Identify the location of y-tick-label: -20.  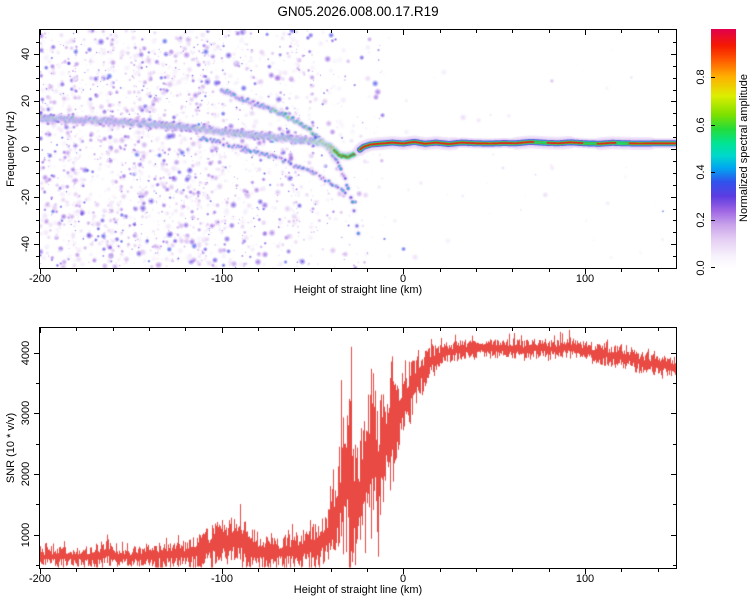
(26, 197).